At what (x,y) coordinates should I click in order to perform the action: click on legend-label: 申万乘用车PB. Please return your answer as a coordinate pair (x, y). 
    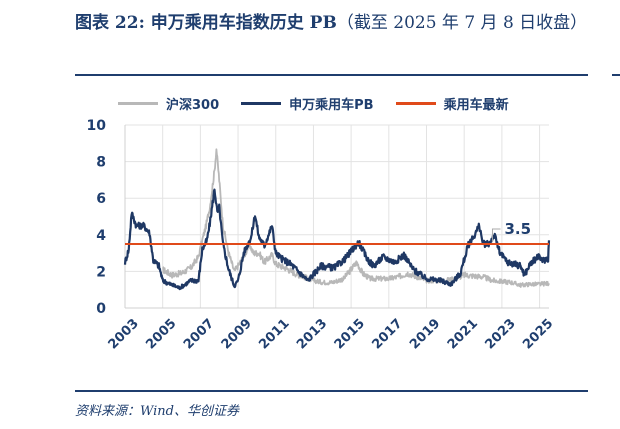
    Looking at the image, I should click on (331, 105).